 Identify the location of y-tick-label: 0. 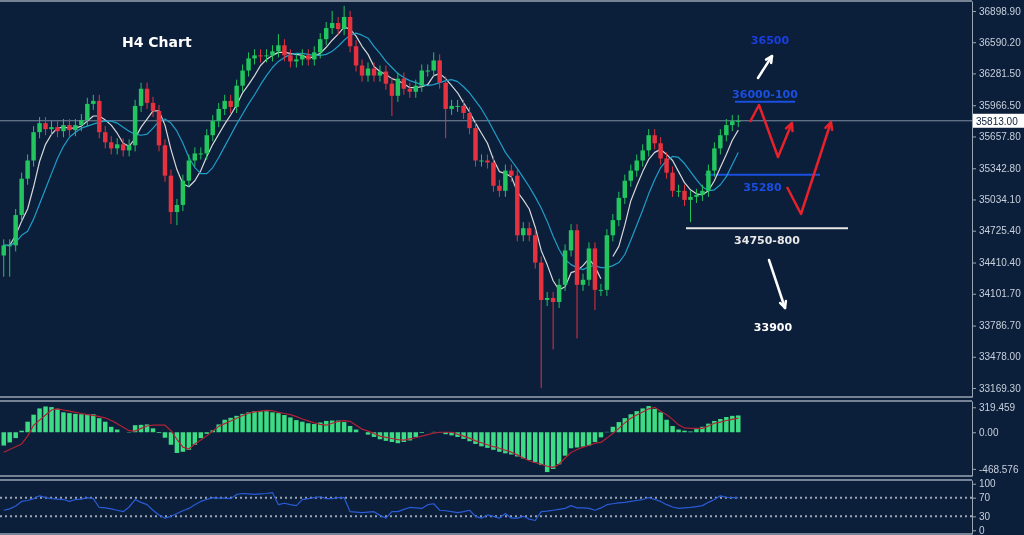
(982, 529).